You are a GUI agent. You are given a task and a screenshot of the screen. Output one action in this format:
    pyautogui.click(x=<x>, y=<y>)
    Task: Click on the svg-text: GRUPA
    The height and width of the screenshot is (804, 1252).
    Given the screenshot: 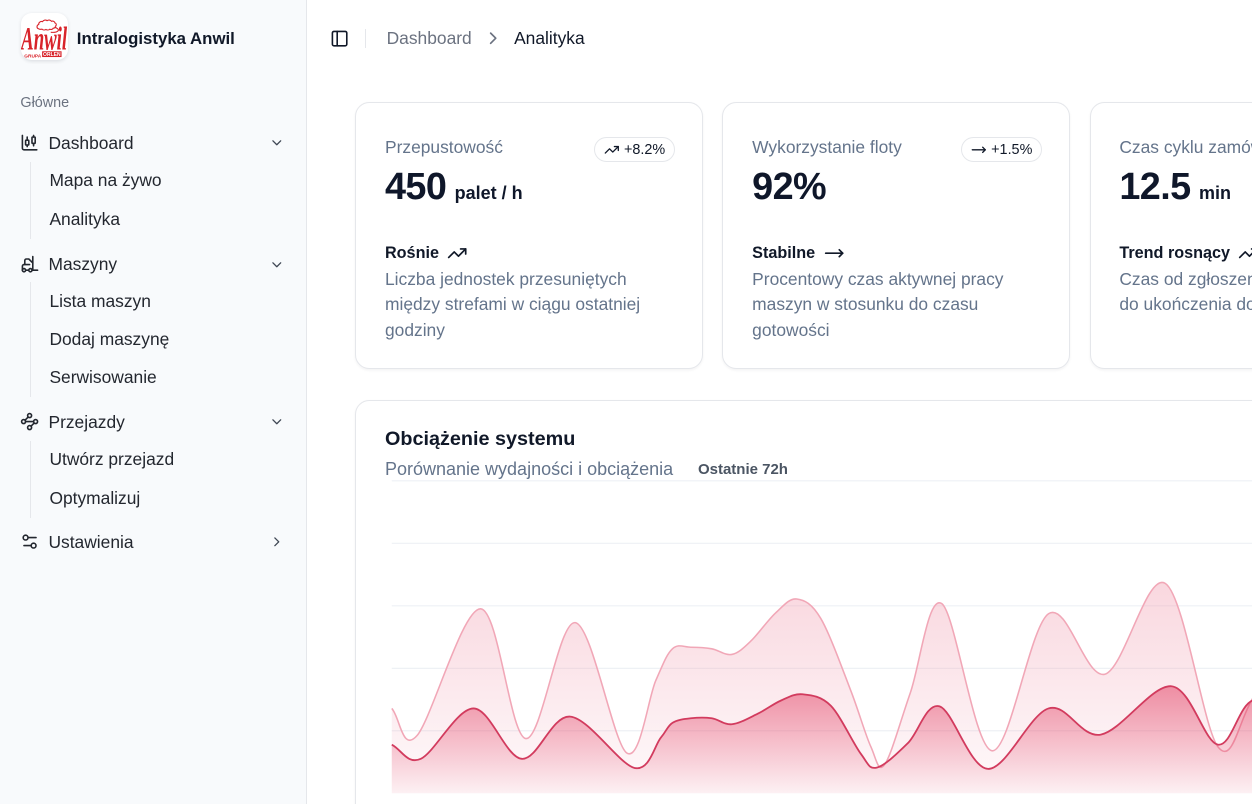 What is the action you would take?
    pyautogui.click(x=32, y=56)
    